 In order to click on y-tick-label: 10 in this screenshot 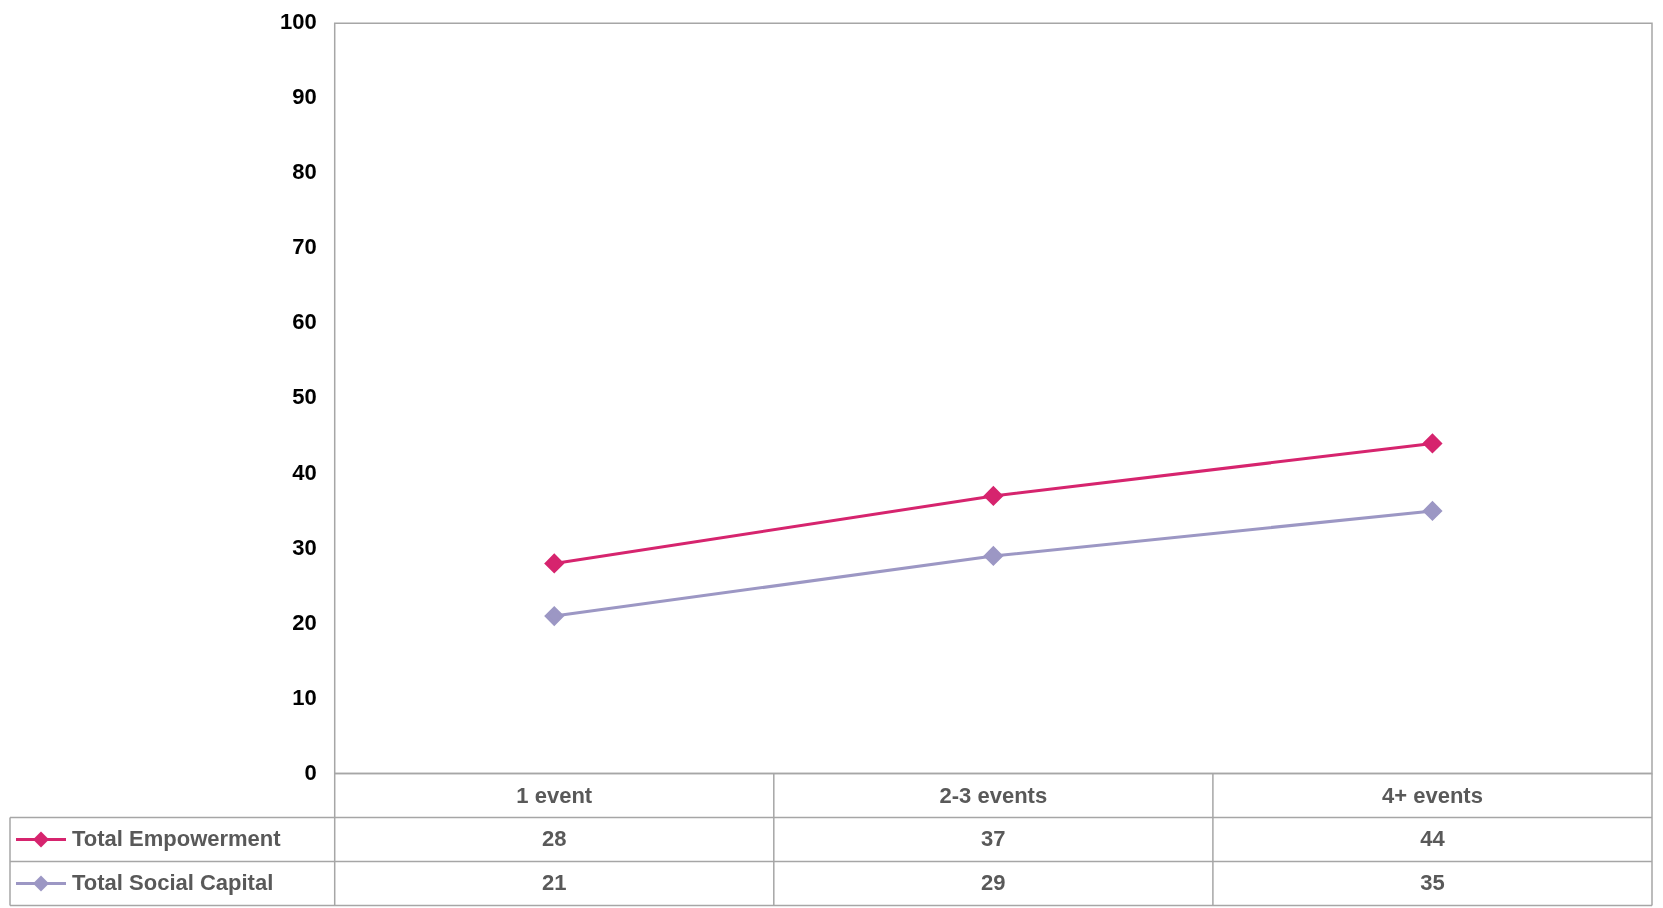, I will do `click(304, 697)`.